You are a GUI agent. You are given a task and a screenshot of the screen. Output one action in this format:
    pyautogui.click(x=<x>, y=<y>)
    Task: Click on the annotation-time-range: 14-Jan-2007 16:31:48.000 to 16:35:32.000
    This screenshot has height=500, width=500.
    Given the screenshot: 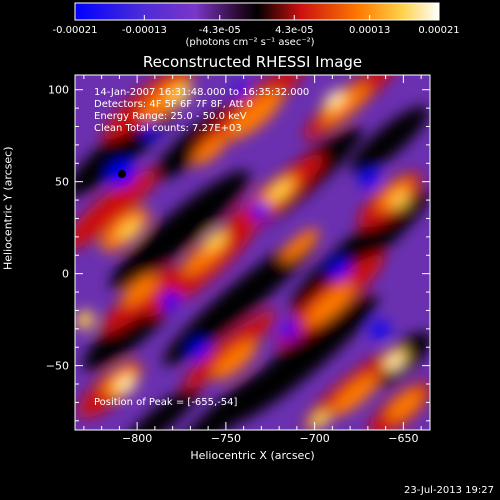 What is the action you would take?
    pyautogui.click(x=202, y=92)
    